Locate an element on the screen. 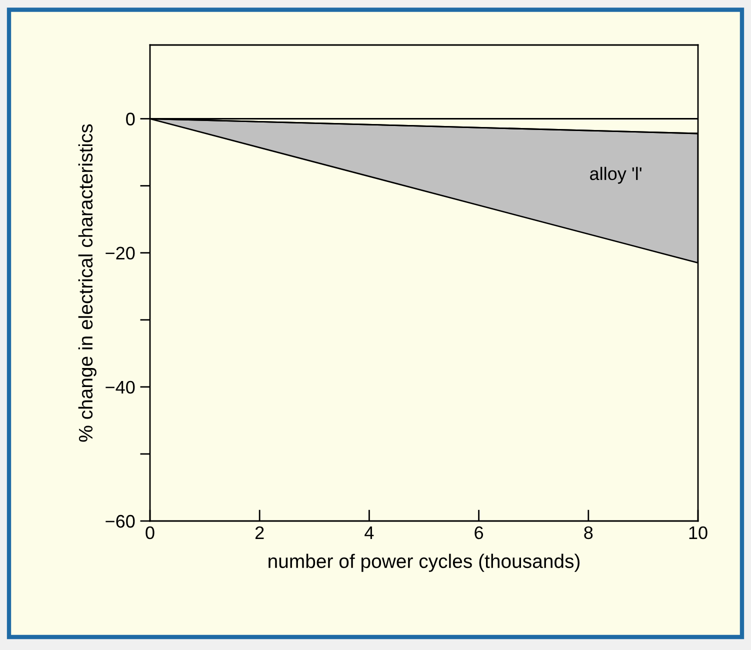 The image size is (751, 650). x-tick-label: 10 is located at coordinates (698, 533).